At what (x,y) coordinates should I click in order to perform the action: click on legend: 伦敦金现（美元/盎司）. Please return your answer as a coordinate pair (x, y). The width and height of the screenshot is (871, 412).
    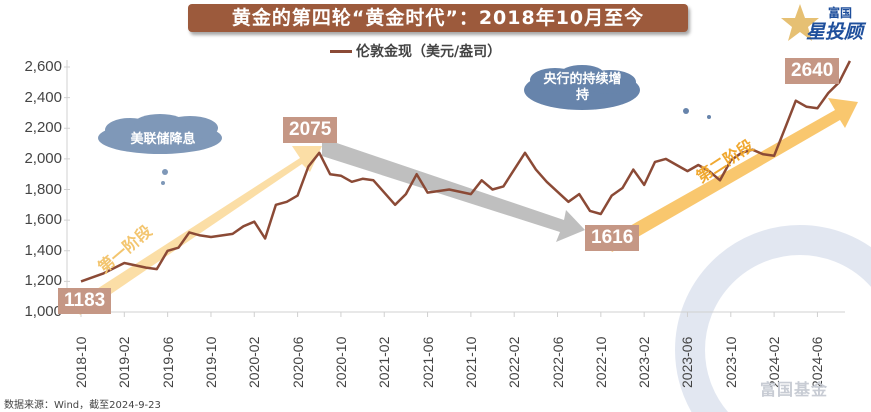
    Looking at the image, I should click on (415, 51).